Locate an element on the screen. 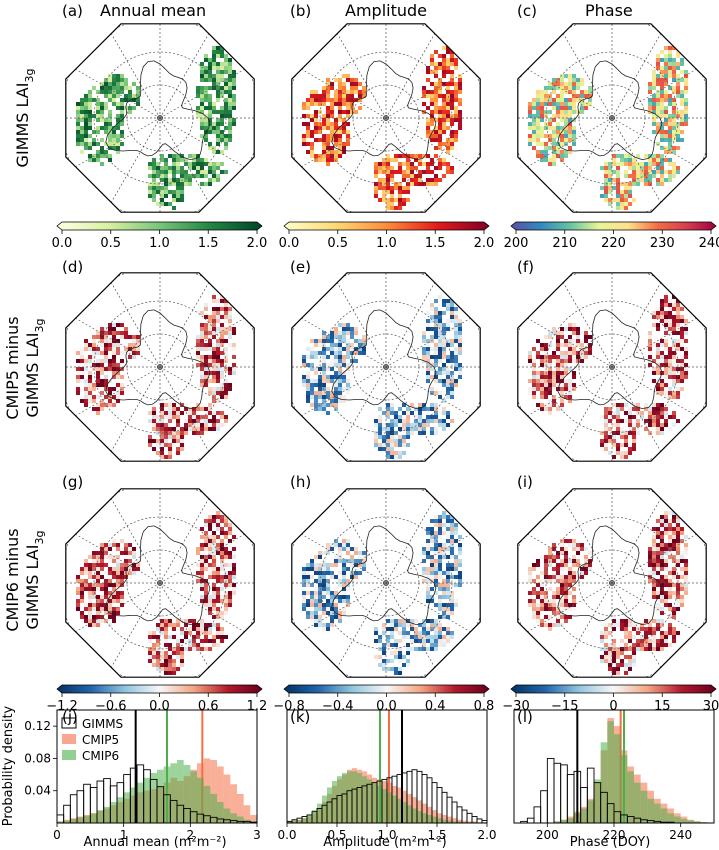 The width and height of the screenshot is (719, 850). bar-gimms is located at coordinates (564, 794).